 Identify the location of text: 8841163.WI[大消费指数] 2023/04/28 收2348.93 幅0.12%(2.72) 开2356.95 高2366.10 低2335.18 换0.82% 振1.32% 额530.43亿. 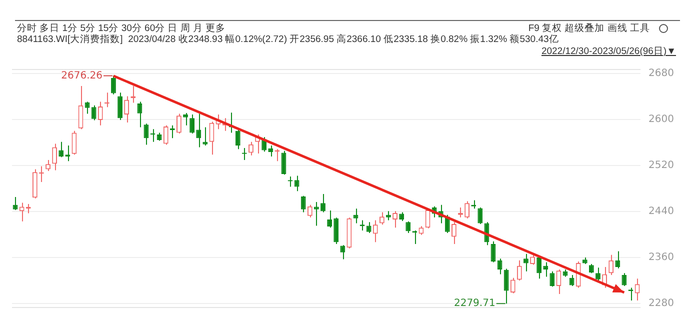
(288, 39).